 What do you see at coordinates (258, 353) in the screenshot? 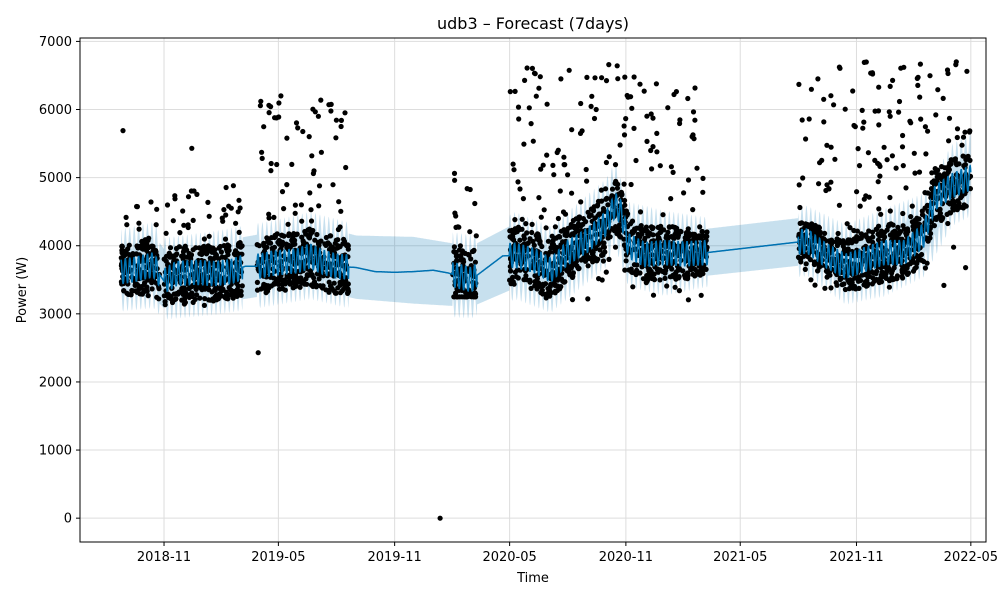
I see `observed-outlier-point` at bounding box center [258, 353].